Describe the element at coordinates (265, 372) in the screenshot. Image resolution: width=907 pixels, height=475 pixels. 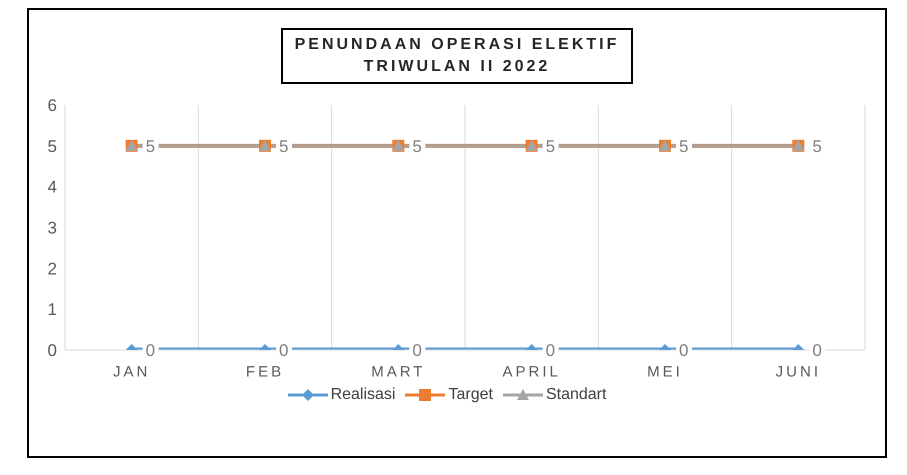
I see `x-tick-label: FEB` at that location.